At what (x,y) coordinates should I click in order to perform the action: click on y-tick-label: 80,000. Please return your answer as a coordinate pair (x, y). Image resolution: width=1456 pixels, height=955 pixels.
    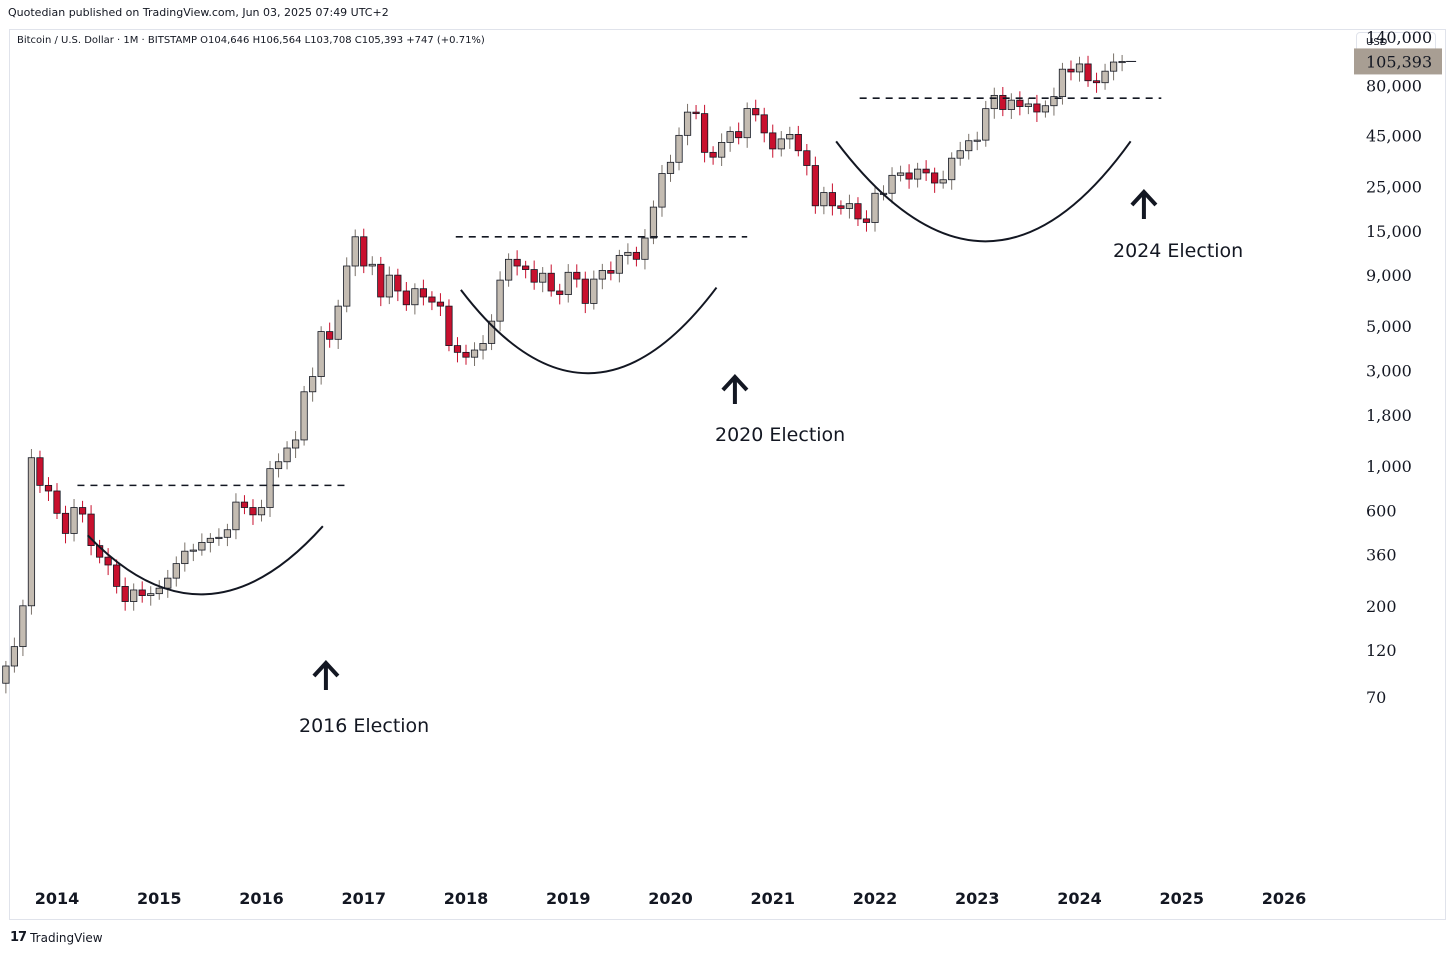
    Looking at the image, I should click on (1394, 85).